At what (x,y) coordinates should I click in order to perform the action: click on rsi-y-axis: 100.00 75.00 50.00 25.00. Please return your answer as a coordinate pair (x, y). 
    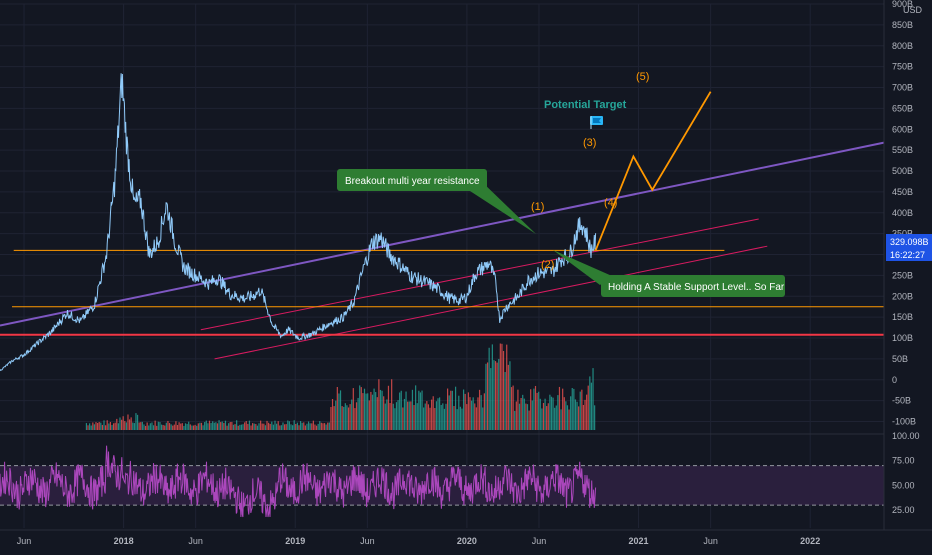
    Looking at the image, I should click on (906, 473).